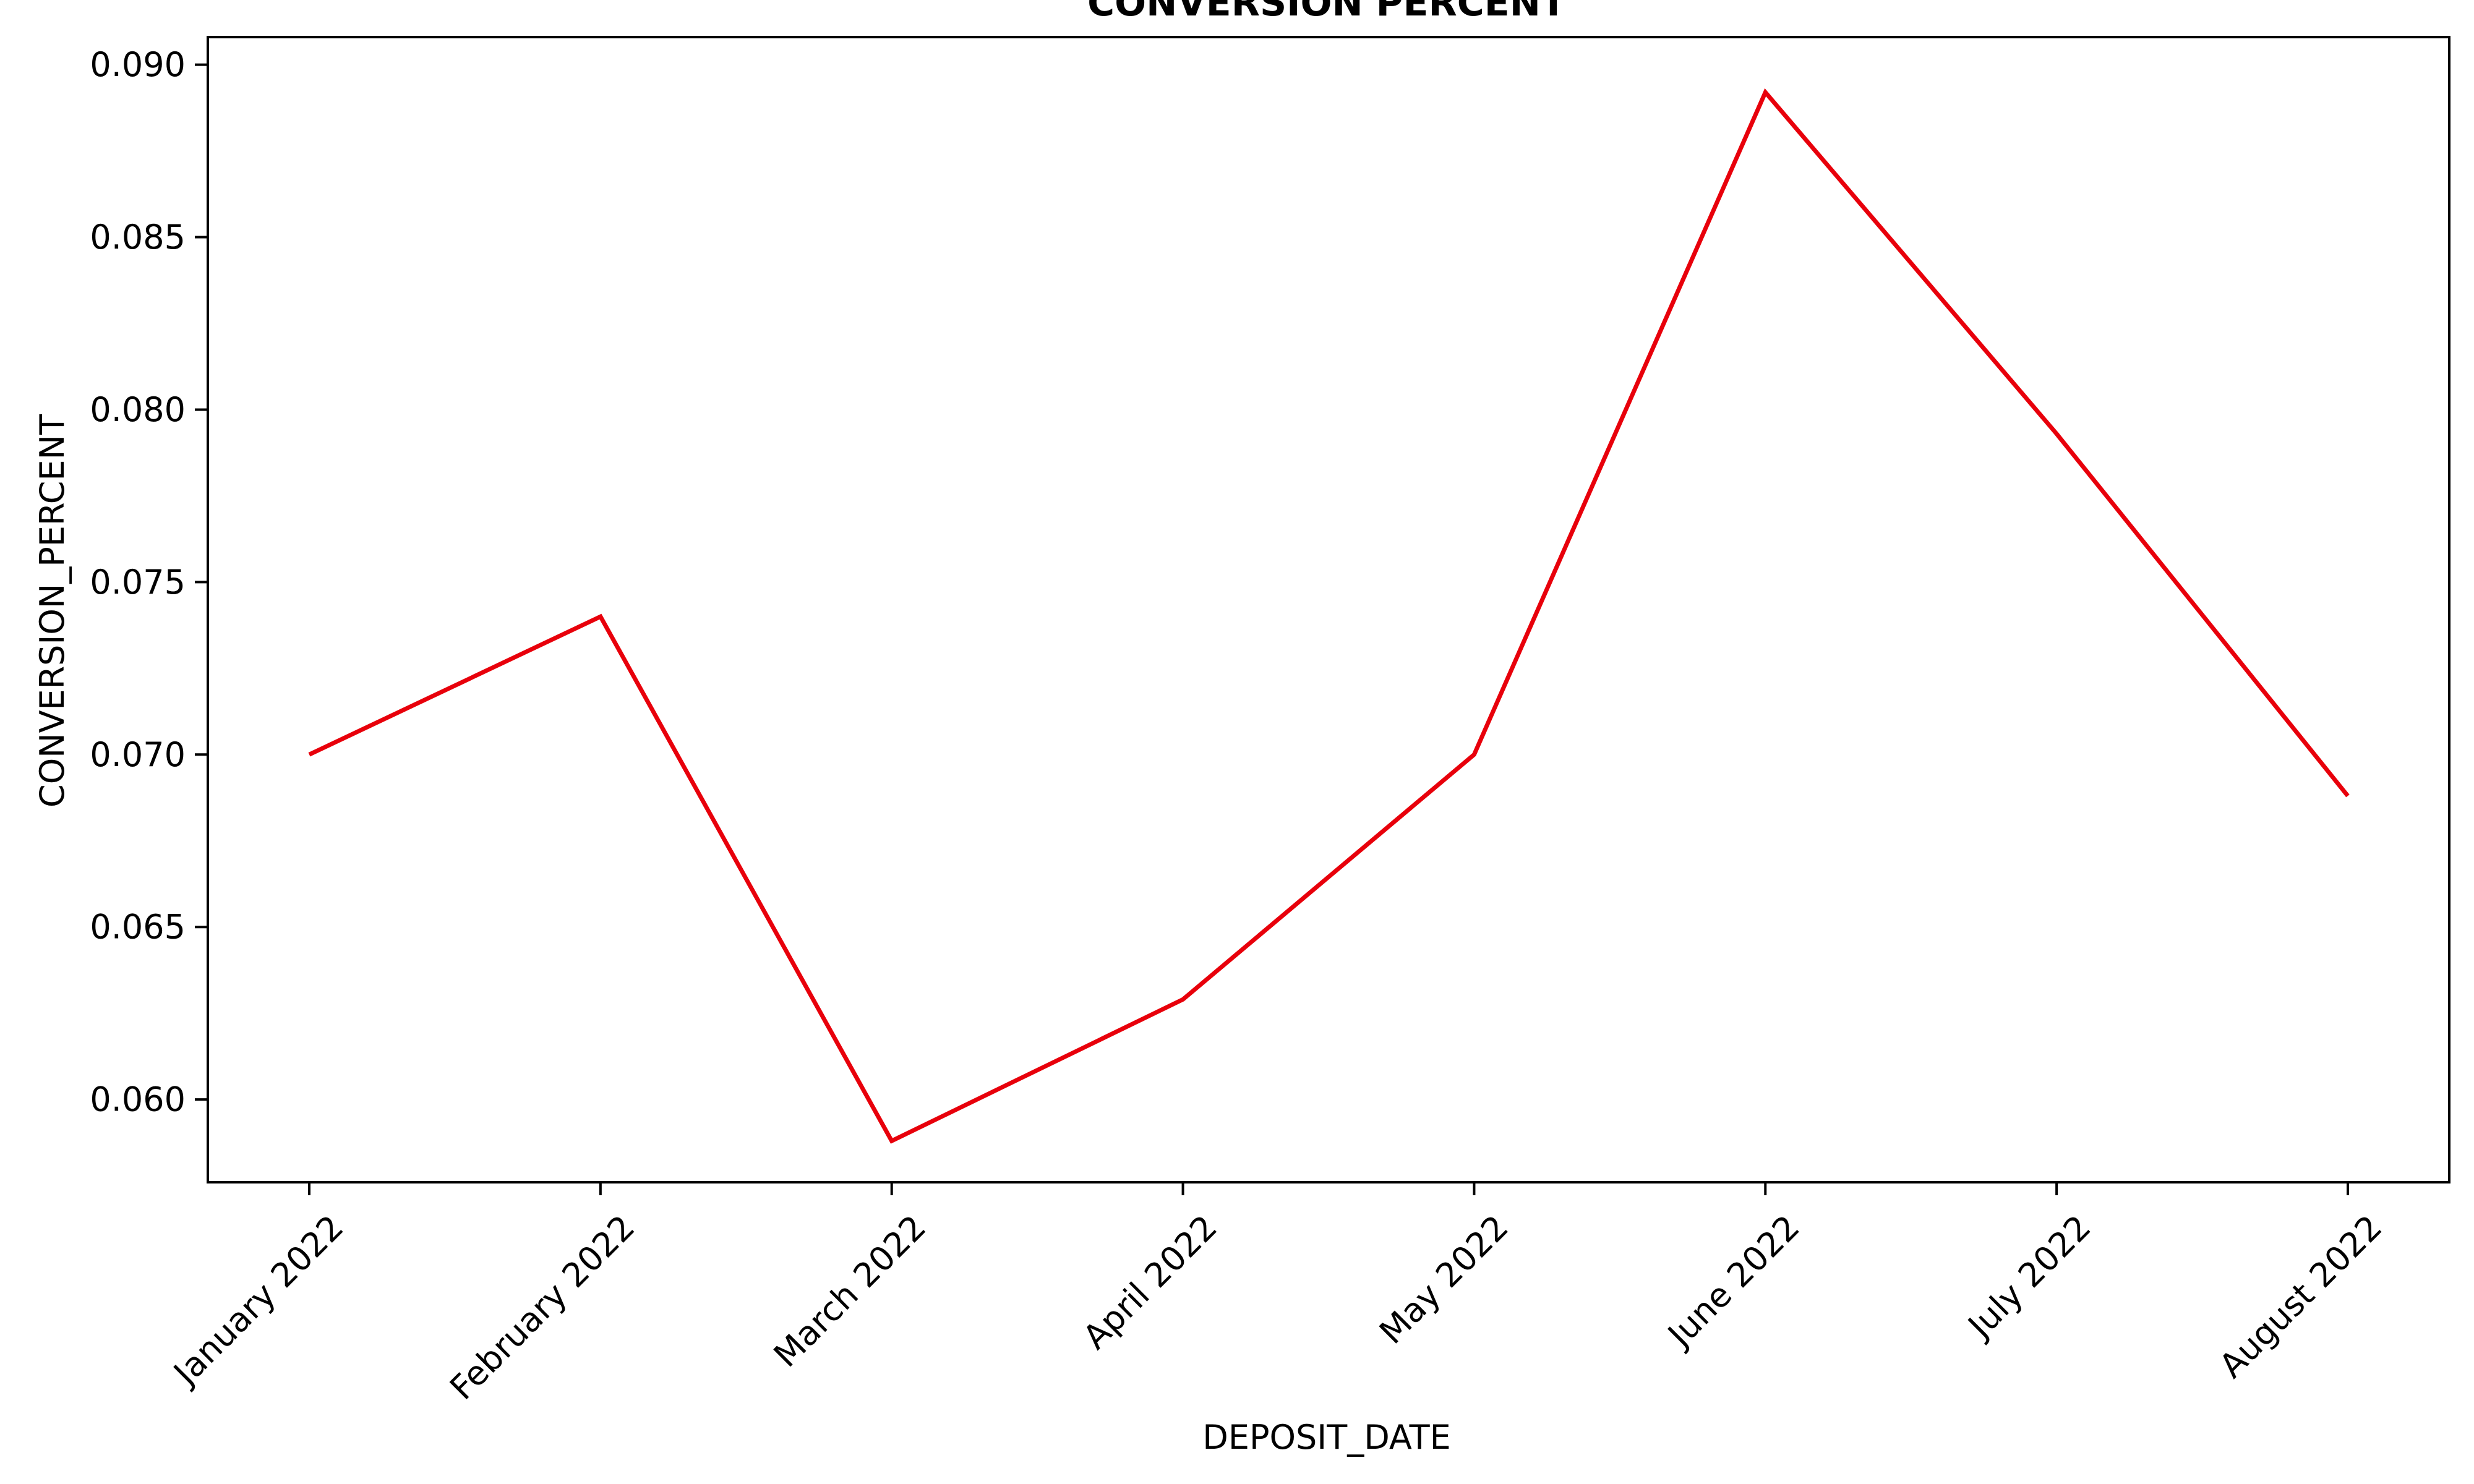 This screenshot has width=2474, height=1484. What do you see at coordinates (138, 582) in the screenshot?
I see `y-tick-label: 0.075` at bounding box center [138, 582].